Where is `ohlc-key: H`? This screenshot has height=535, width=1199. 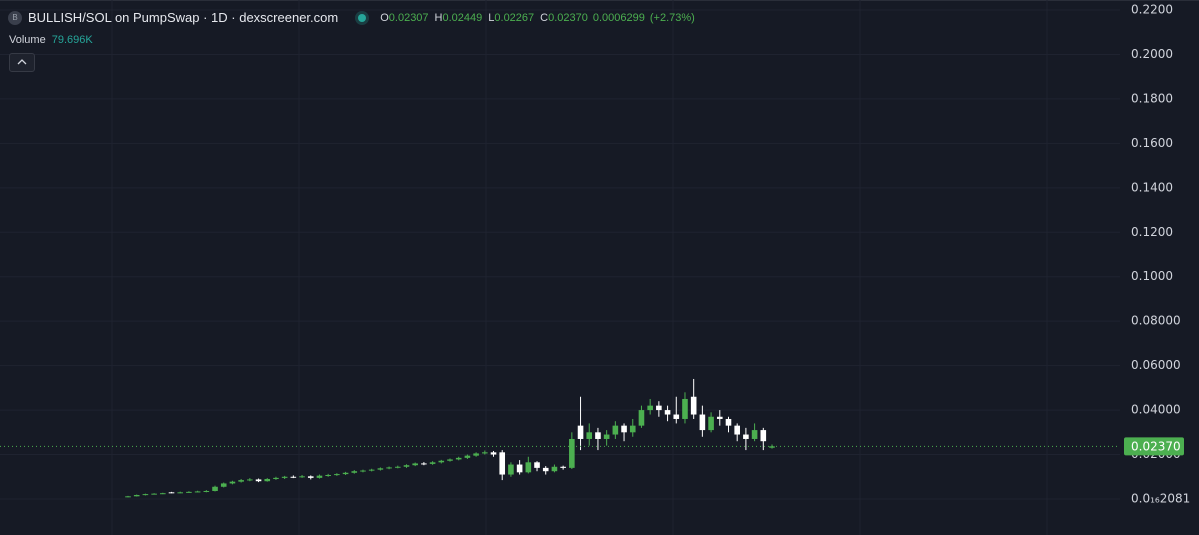 ohlc-key: H is located at coordinates (438, 17).